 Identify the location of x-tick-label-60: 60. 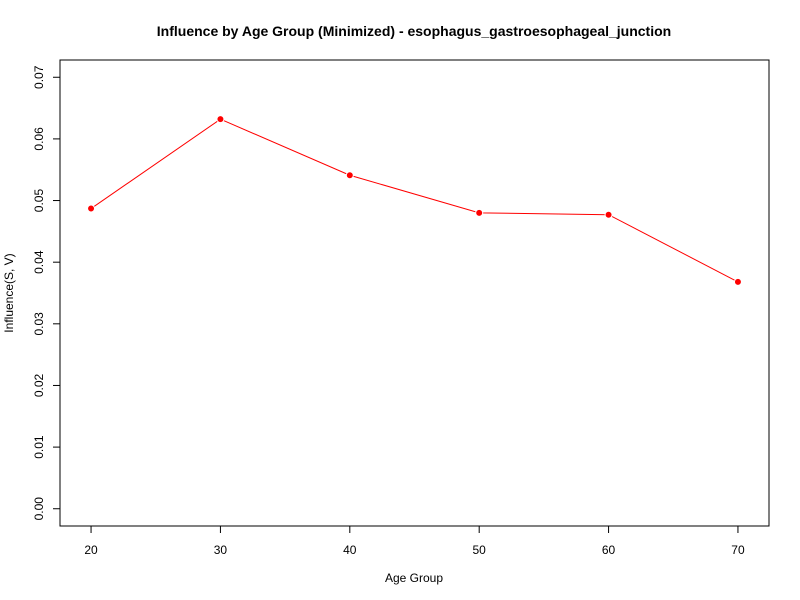
(609, 550).